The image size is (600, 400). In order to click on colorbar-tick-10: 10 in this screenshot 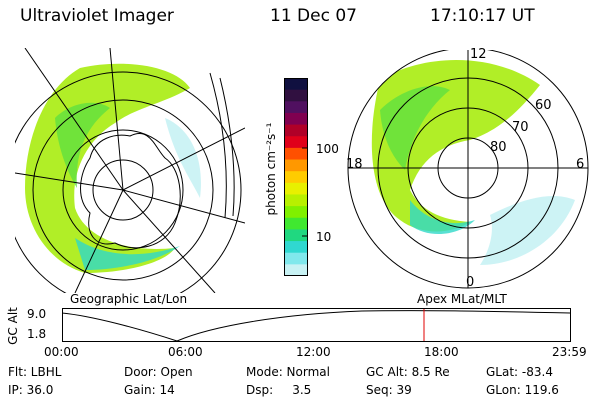, I will do `click(324, 237)`.